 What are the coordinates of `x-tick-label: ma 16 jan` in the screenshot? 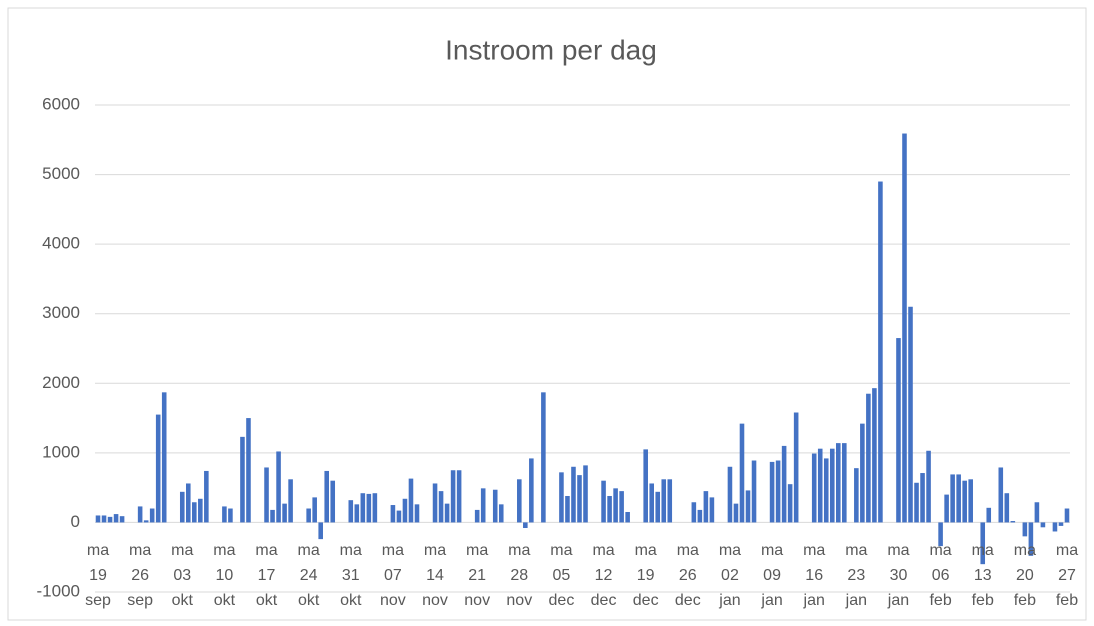 It's located at (814, 575).